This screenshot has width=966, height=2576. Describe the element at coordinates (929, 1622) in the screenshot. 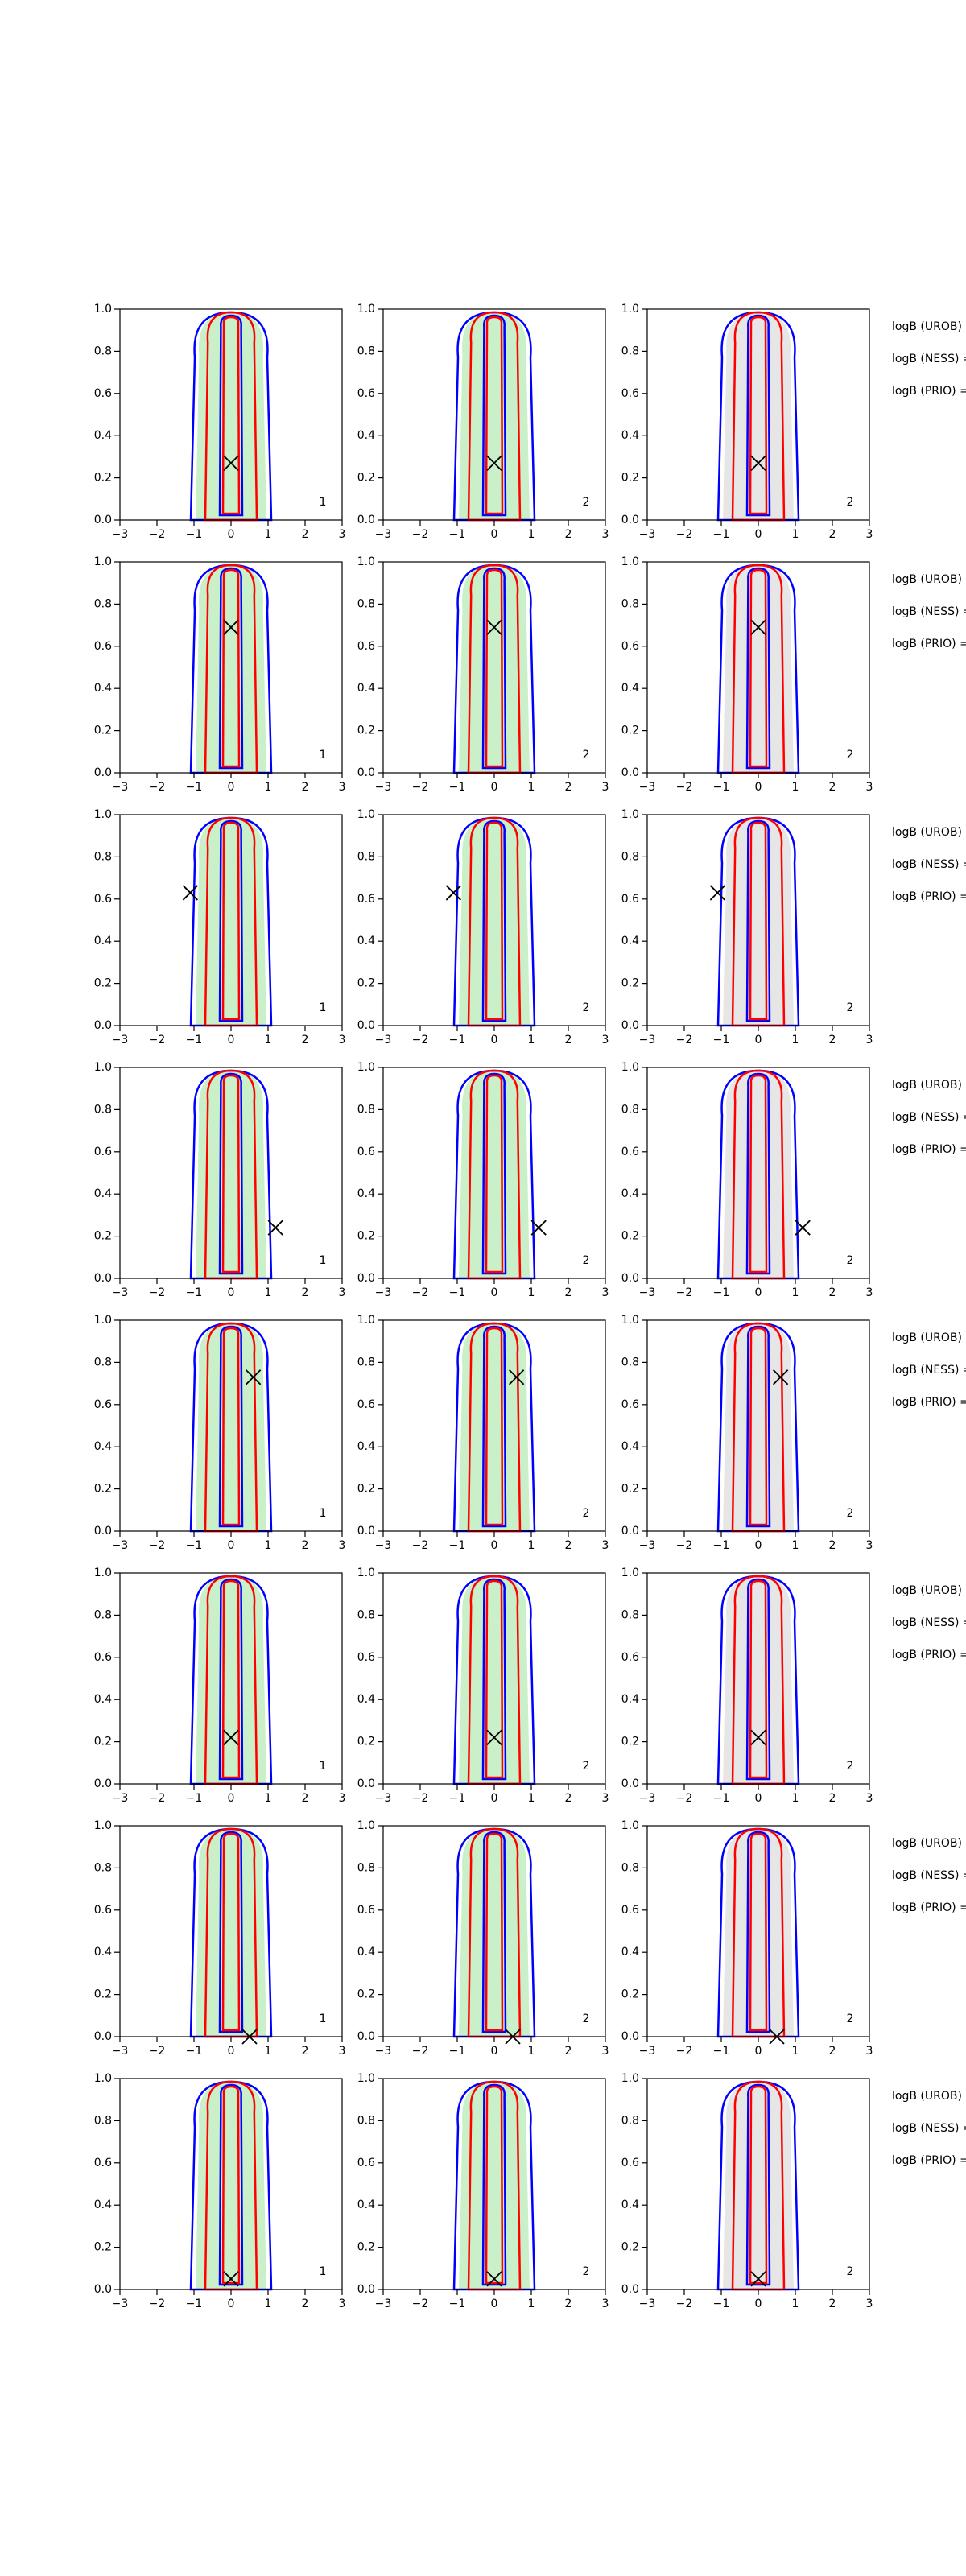

I see `row-label: logB (NESS) =` at that location.